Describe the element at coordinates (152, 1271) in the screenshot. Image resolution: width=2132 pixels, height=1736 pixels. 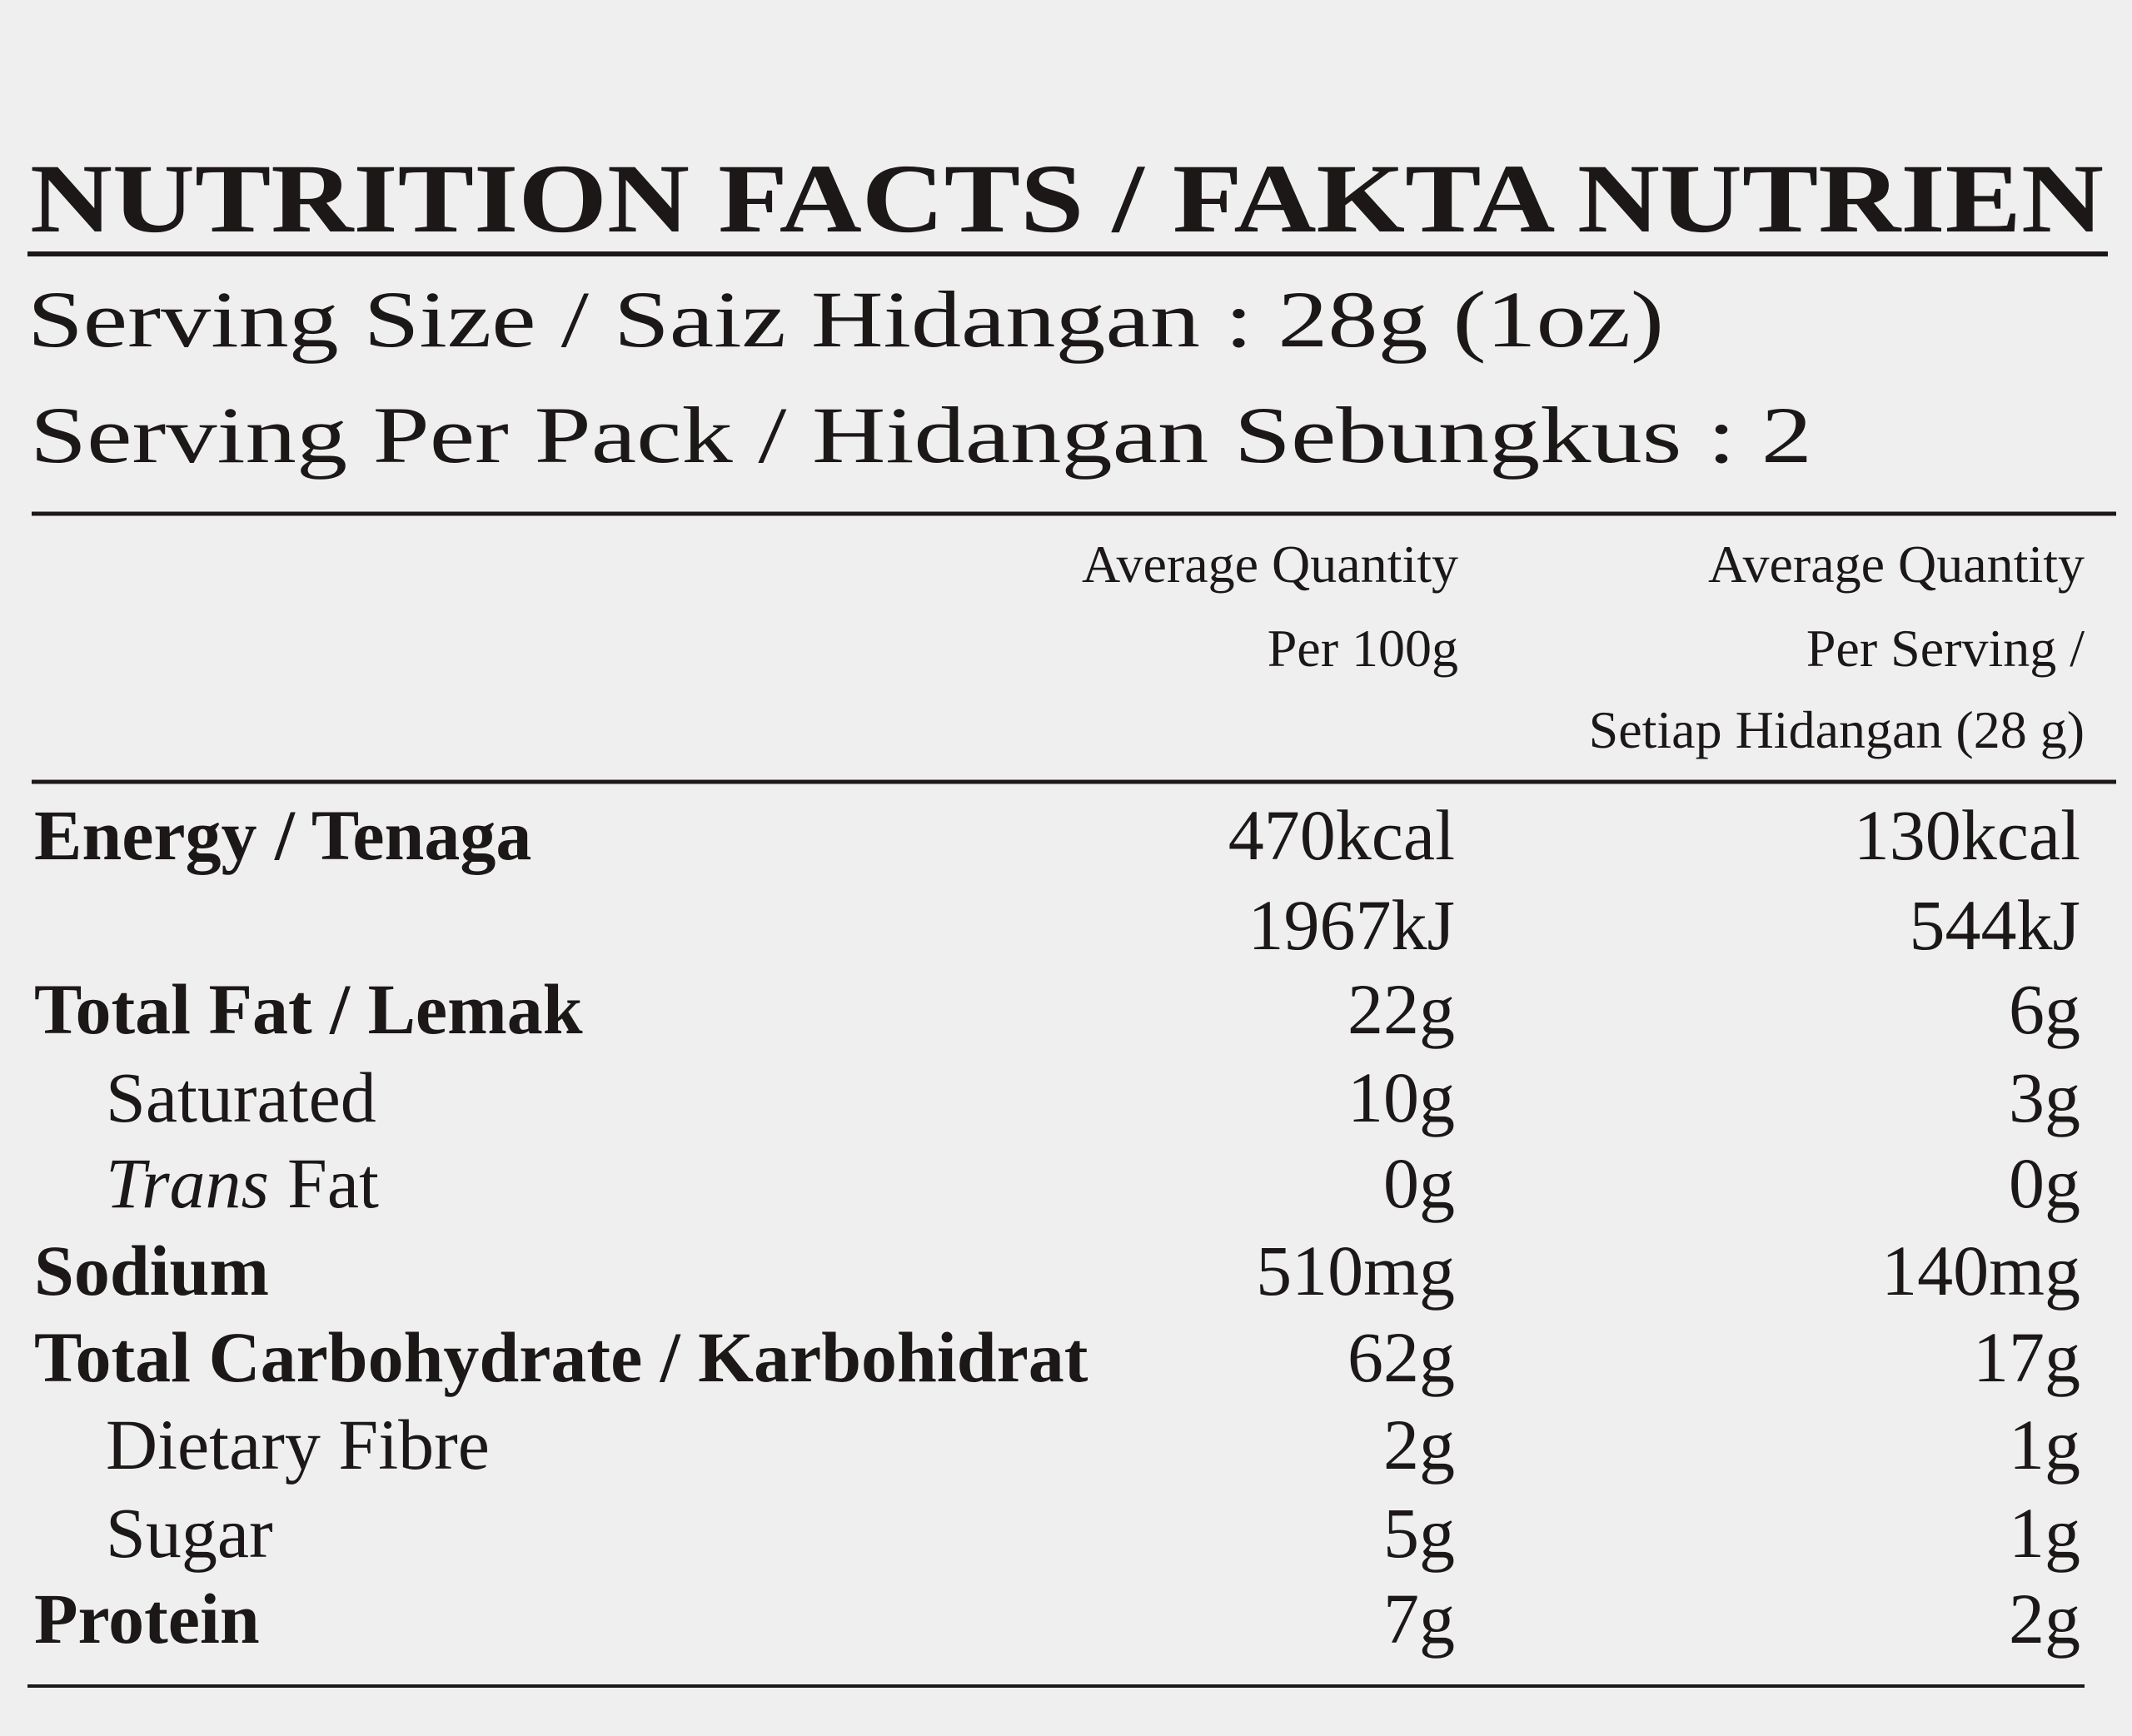
I see `row-label: Sodium` at that location.